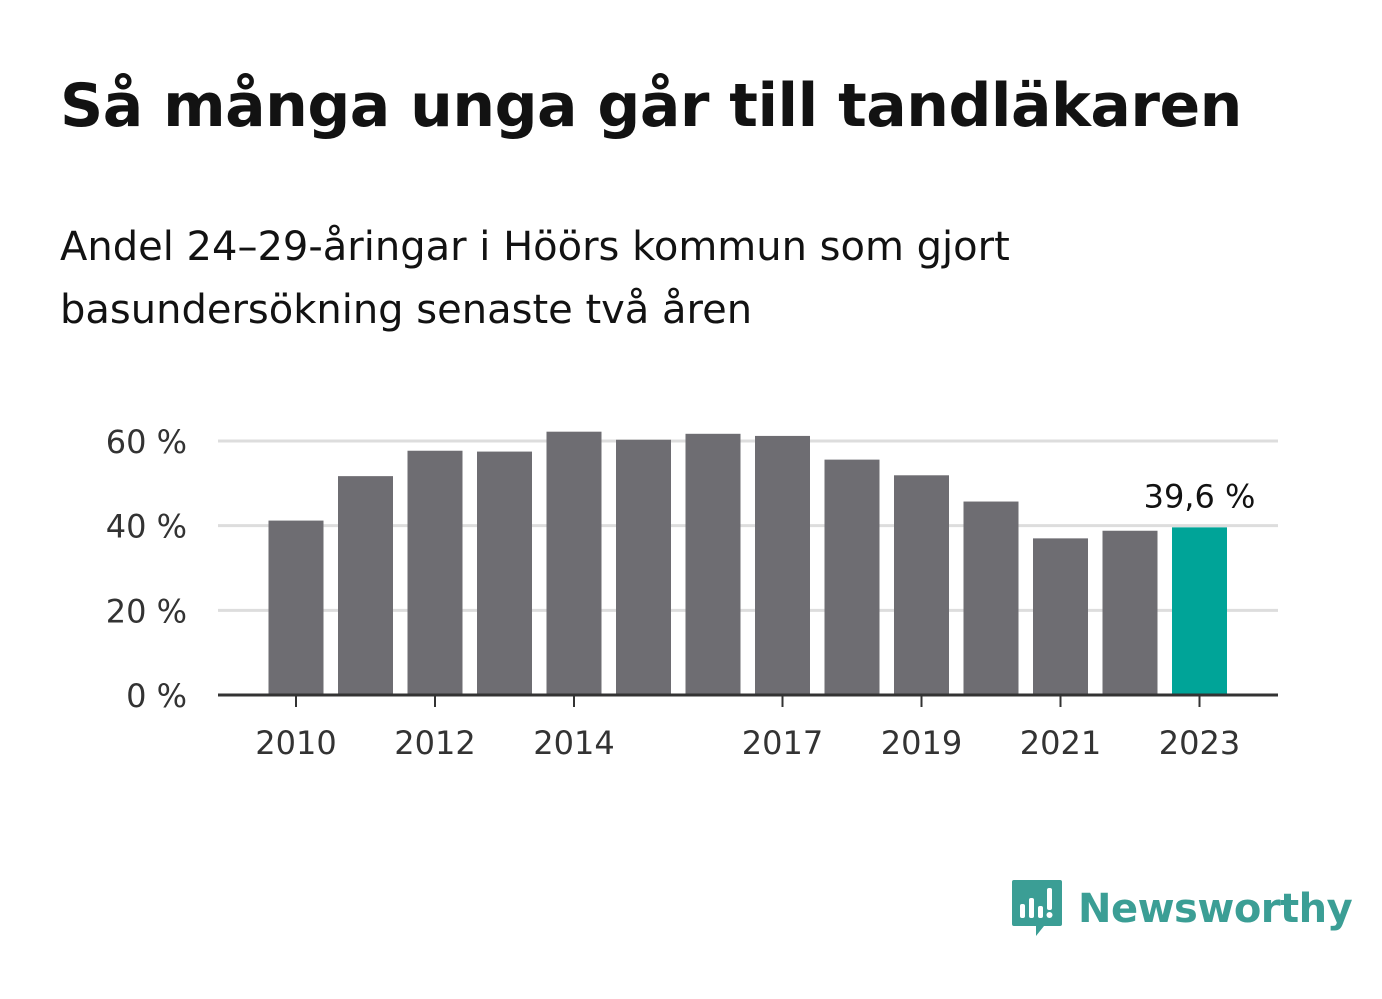  What do you see at coordinates (146, 527) in the screenshot?
I see `y-tick-label: 40 %` at bounding box center [146, 527].